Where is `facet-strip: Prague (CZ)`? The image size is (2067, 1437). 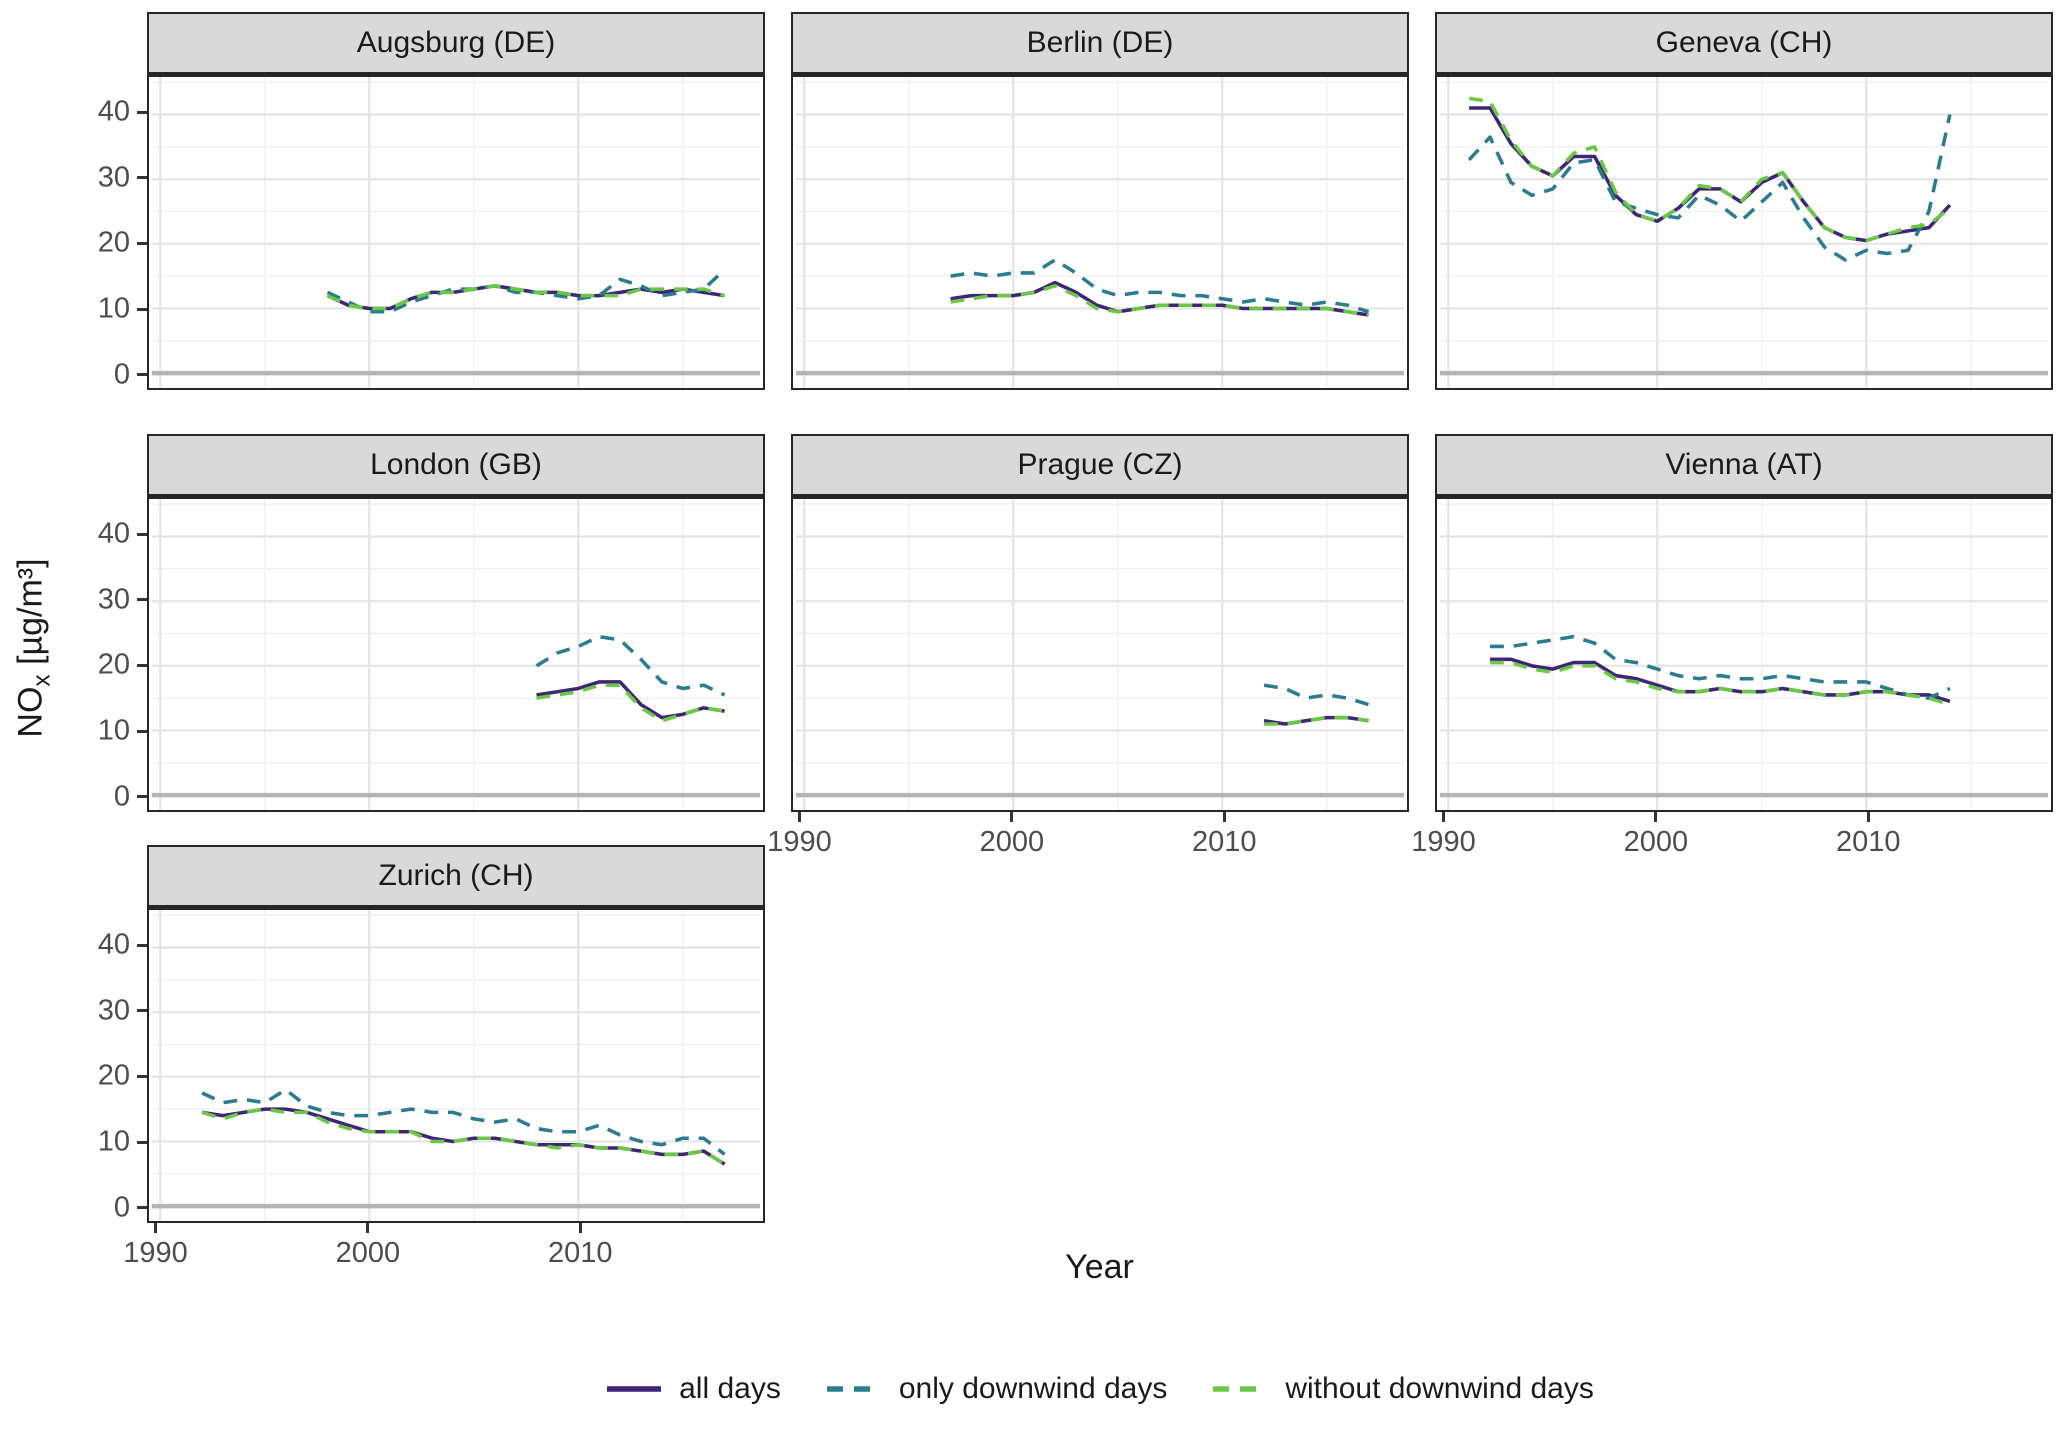 facet-strip: Prague (CZ) is located at coordinates (1100, 465).